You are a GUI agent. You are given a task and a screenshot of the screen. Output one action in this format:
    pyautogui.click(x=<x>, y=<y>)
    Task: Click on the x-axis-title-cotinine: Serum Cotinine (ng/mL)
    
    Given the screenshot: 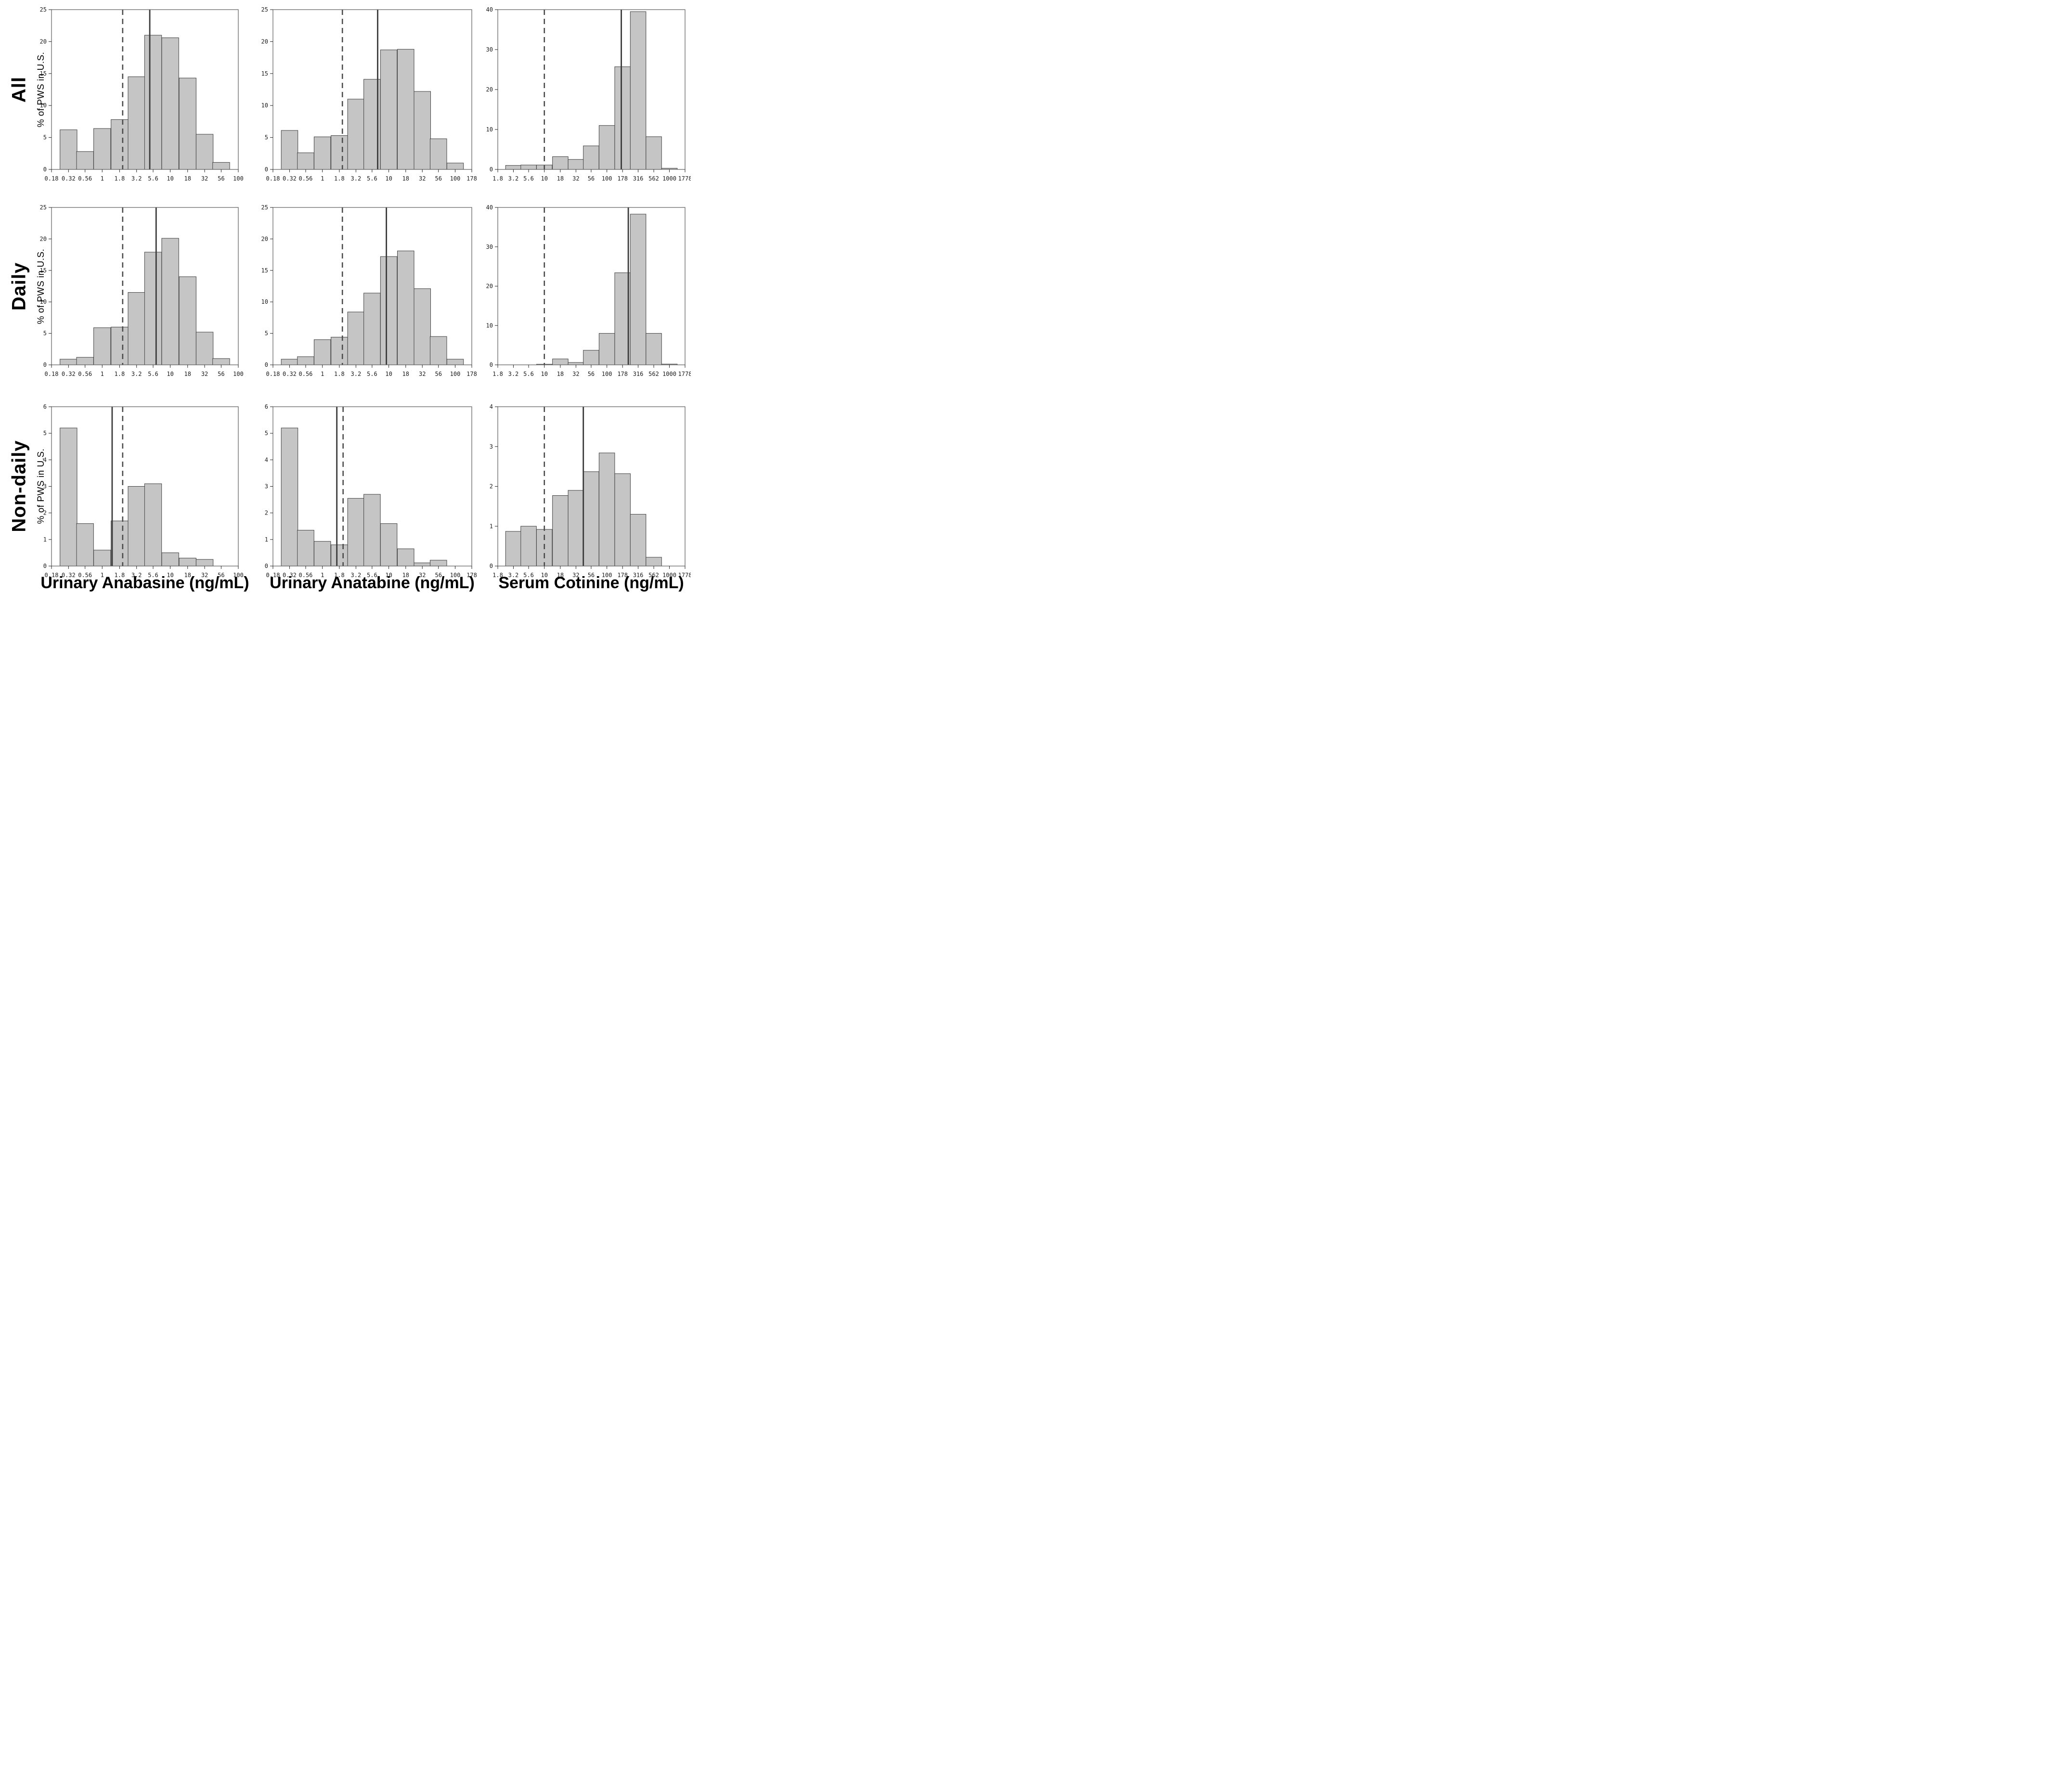 What is the action you would take?
    pyautogui.click(x=591, y=583)
    